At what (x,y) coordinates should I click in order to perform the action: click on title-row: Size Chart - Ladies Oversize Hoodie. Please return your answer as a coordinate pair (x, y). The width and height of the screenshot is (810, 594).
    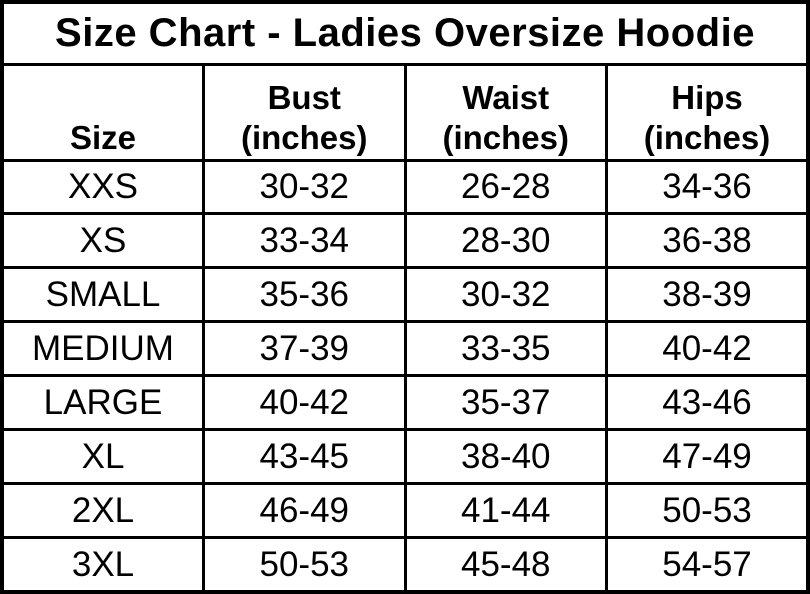
    Looking at the image, I should click on (405, 33).